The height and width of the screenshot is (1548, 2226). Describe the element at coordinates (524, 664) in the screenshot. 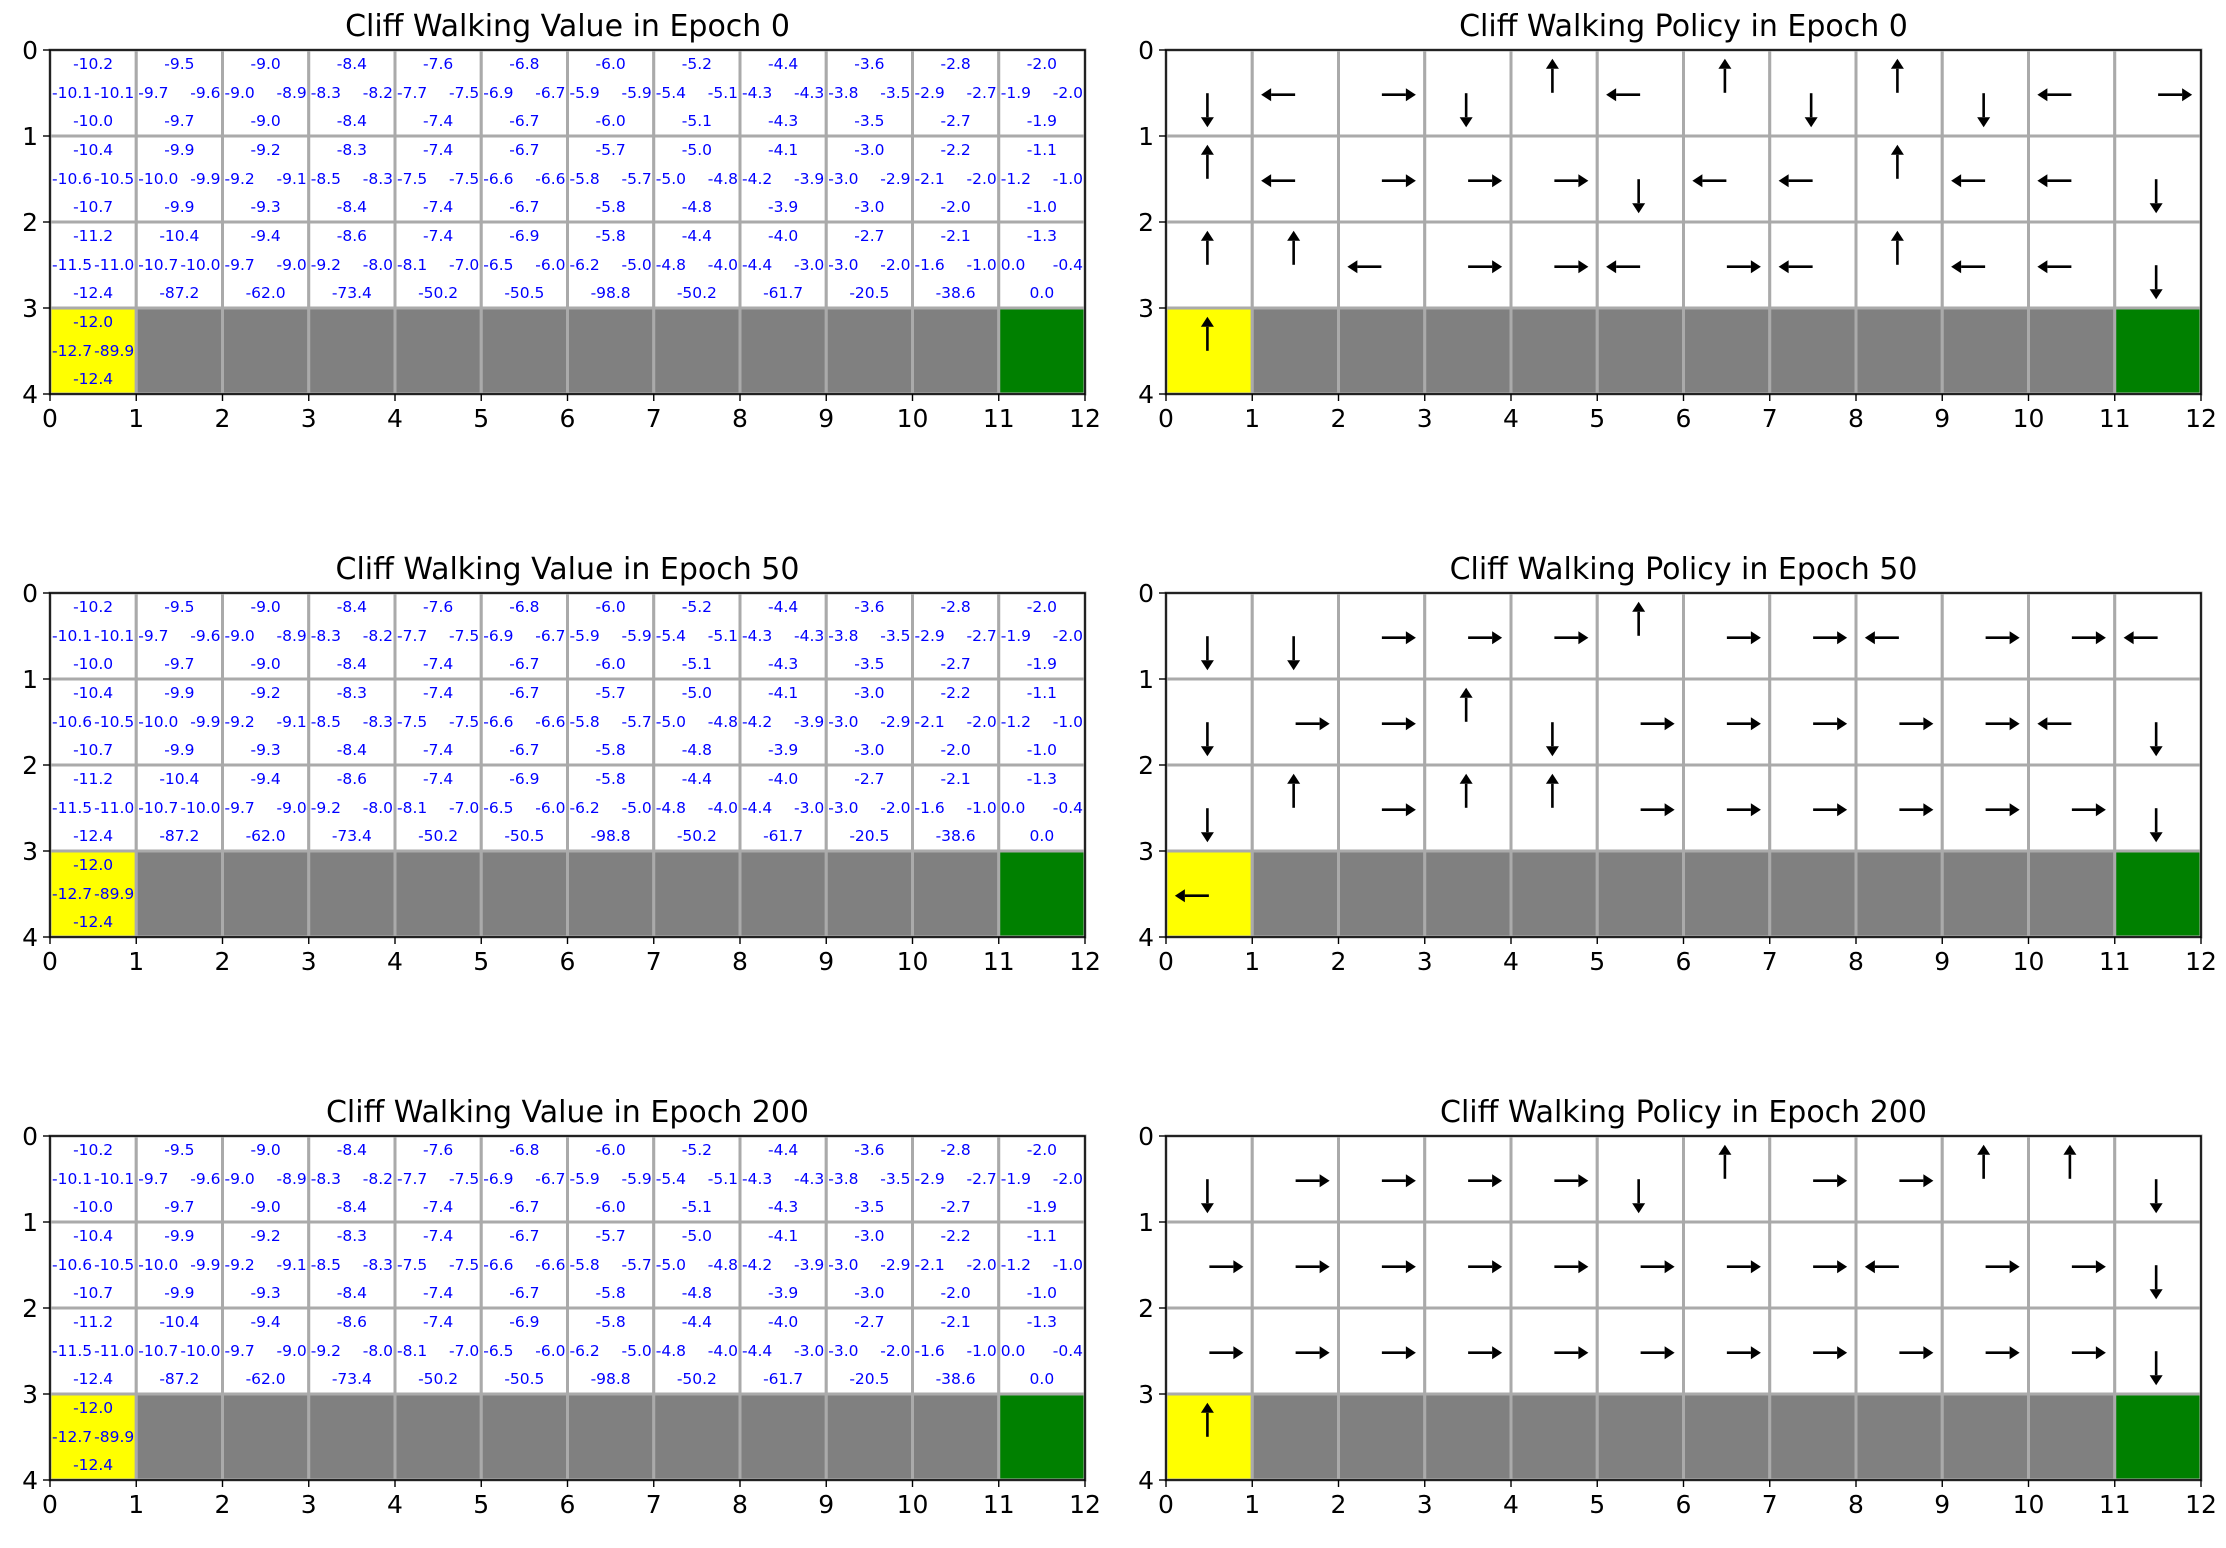

I see `q-value-down: -6.7` at that location.